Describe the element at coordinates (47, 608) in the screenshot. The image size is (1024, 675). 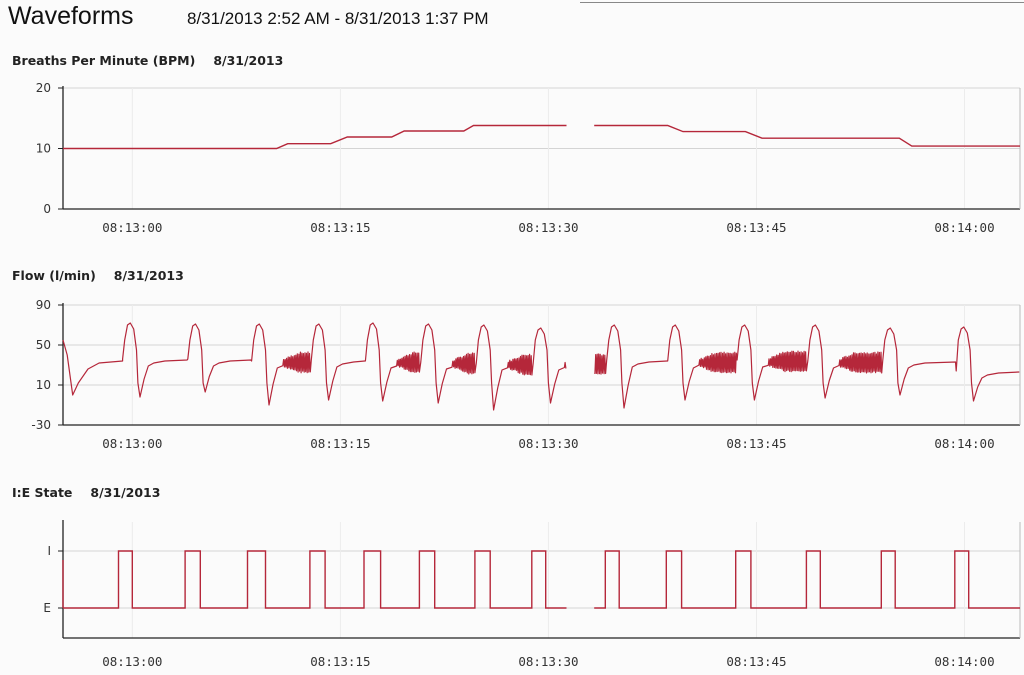
I see `y-tick-label: E` at that location.